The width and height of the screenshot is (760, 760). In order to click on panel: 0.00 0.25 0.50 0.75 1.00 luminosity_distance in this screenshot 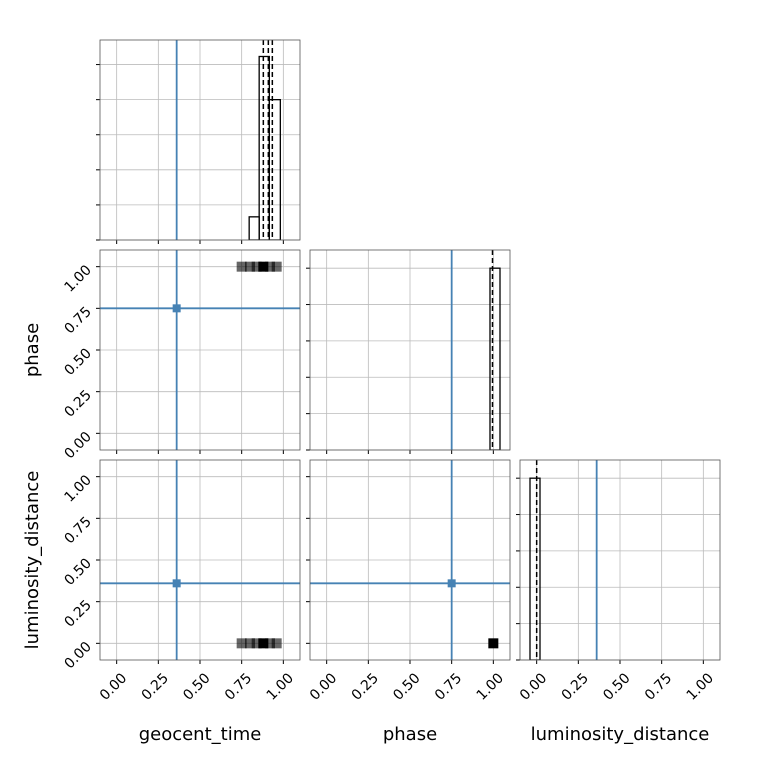, I will do `click(618, 602)`.